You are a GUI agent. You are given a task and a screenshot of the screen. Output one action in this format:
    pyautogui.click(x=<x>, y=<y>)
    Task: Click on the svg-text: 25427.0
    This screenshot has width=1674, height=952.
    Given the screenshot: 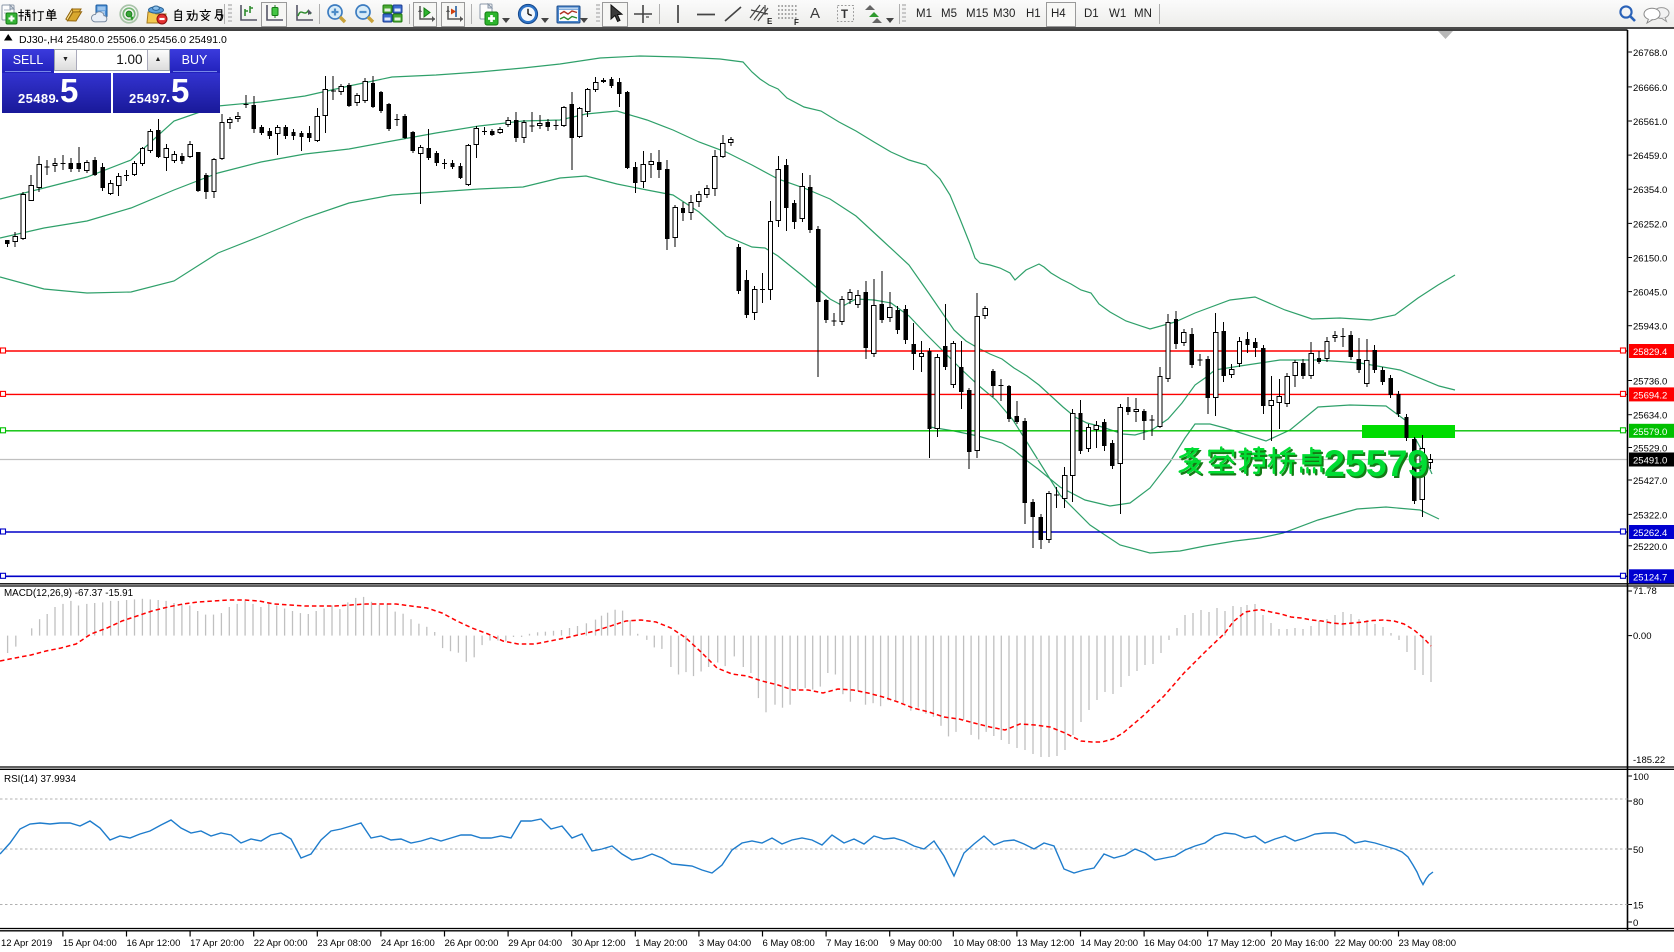 What is the action you would take?
    pyautogui.click(x=1650, y=481)
    